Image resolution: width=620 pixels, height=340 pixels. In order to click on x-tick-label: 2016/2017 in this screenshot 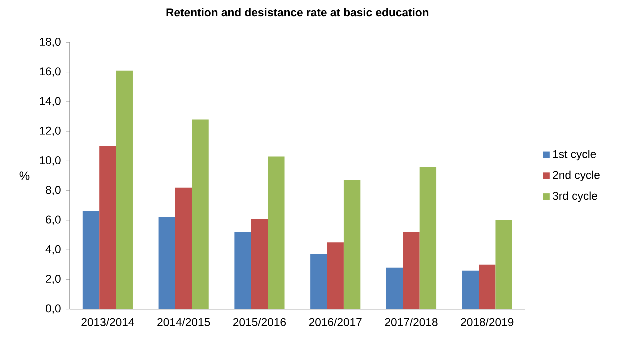, I will do `click(335, 322)`.